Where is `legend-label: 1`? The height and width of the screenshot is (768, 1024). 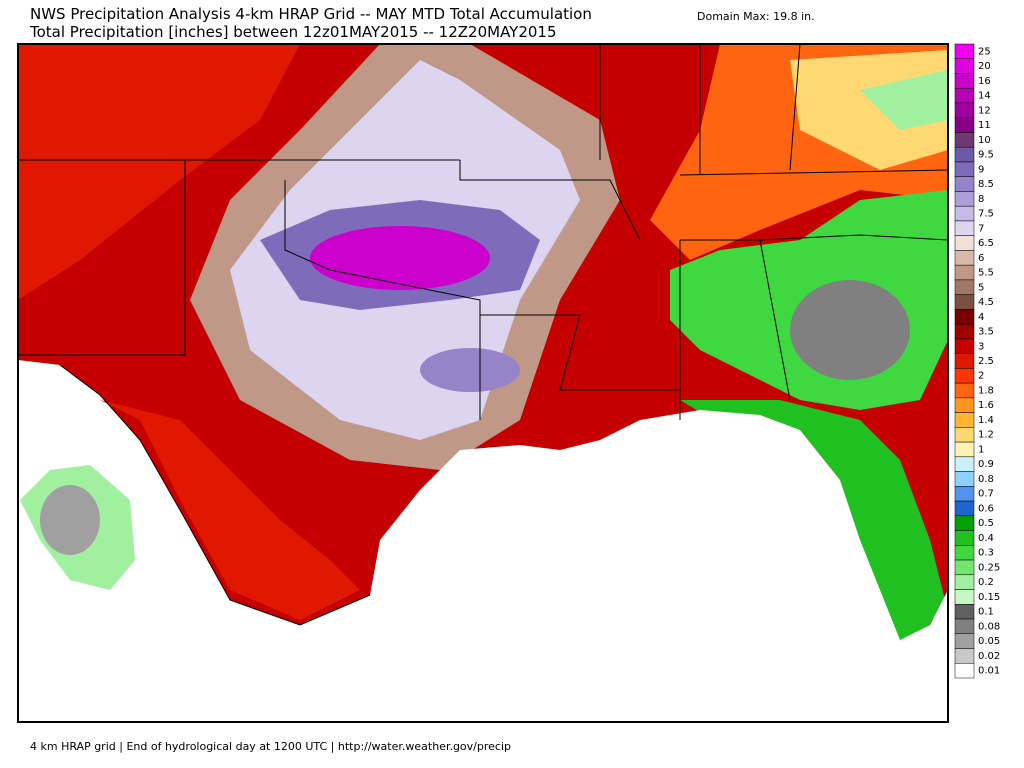
legend-label: 1 is located at coordinates (981, 449).